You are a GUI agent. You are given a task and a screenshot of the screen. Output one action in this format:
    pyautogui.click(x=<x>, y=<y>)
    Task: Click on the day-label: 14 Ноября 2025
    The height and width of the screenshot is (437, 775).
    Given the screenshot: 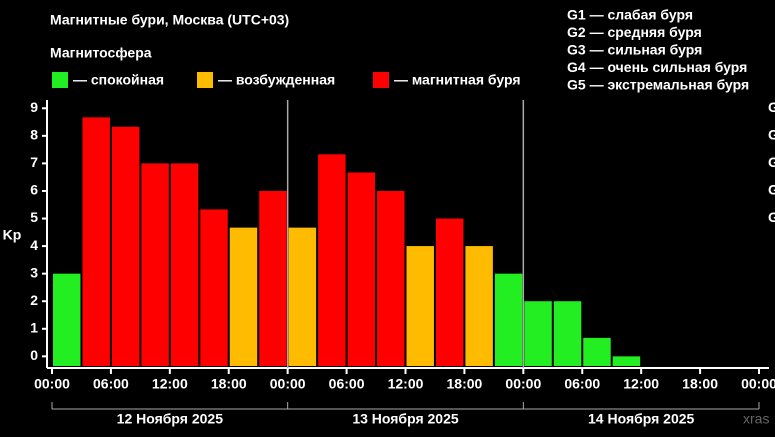 What is the action you would take?
    pyautogui.click(x=641, y=419)
    